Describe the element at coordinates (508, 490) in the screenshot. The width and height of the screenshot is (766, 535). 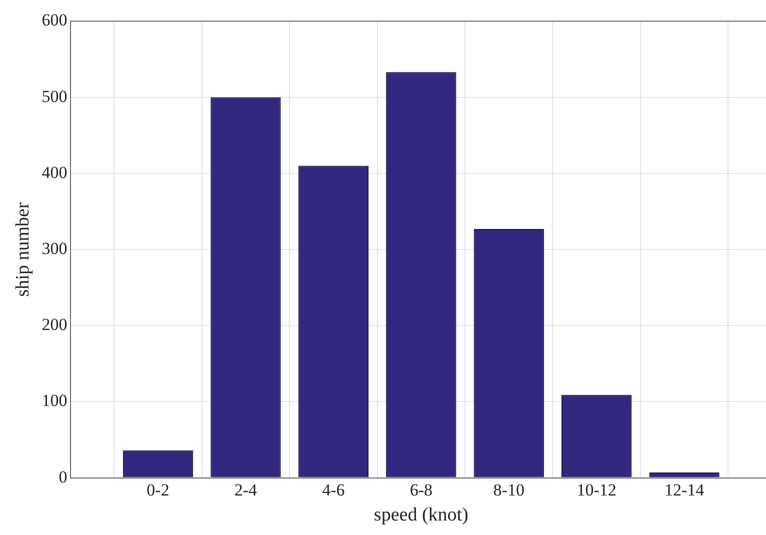
I see `x-tick-label: 8-10` at that location.